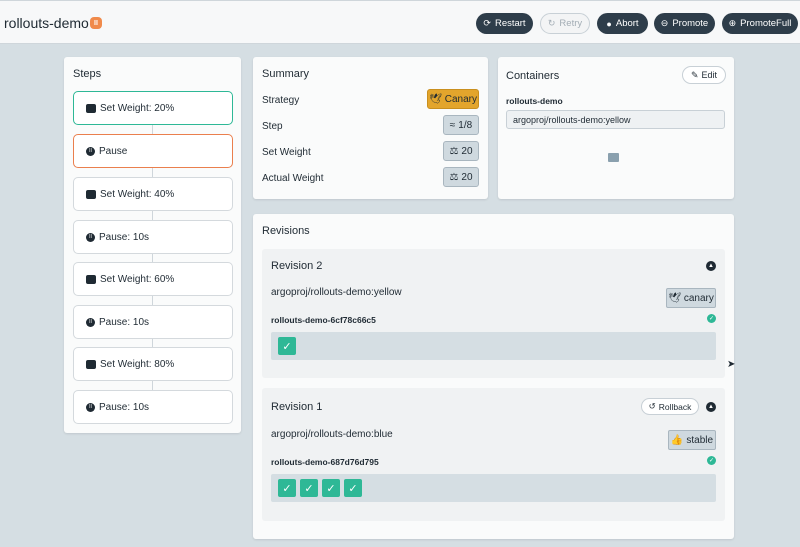 The width and height of the screenshot is (800, 547). What do you see at coordinates (153, 151) in the screenshot?
I see `step-pause: II Pause` at bounding box center [153, 151].